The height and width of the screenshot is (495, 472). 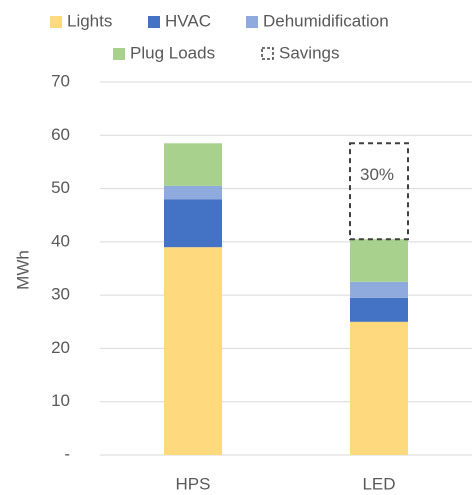 What do you see at coordinates (67, 453) in the screenshot?
I see `y-tick-label: -` at bounding box center [67, 453].